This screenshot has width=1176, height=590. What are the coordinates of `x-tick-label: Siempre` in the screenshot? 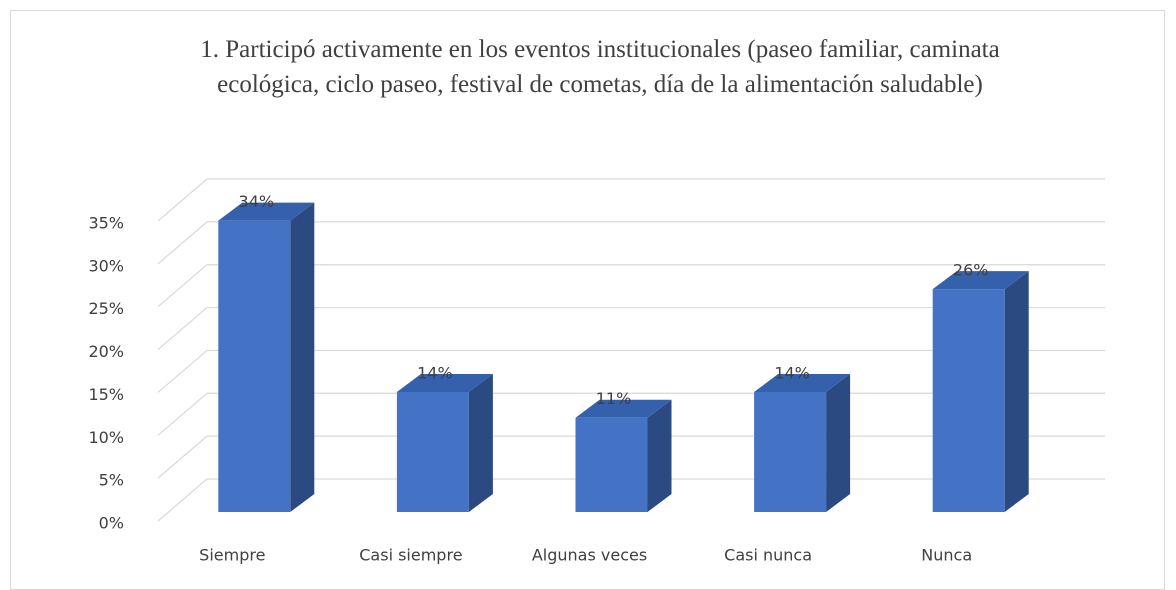 It's located at (232, 555).